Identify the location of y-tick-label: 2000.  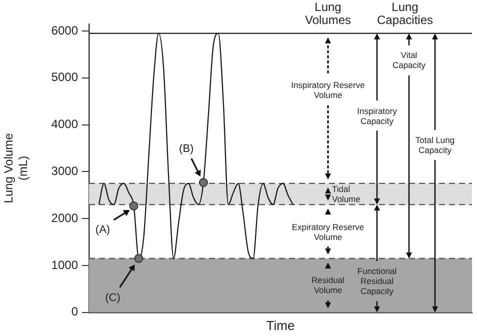
(64, 217).